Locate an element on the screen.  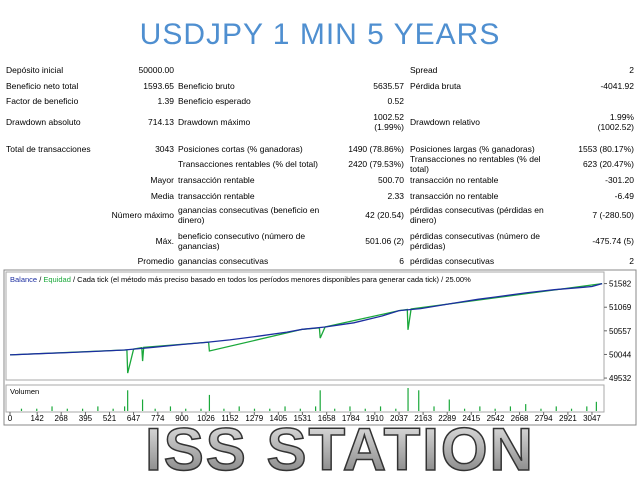
x-tick-label: 1784 is located at coordinates (351, 418).